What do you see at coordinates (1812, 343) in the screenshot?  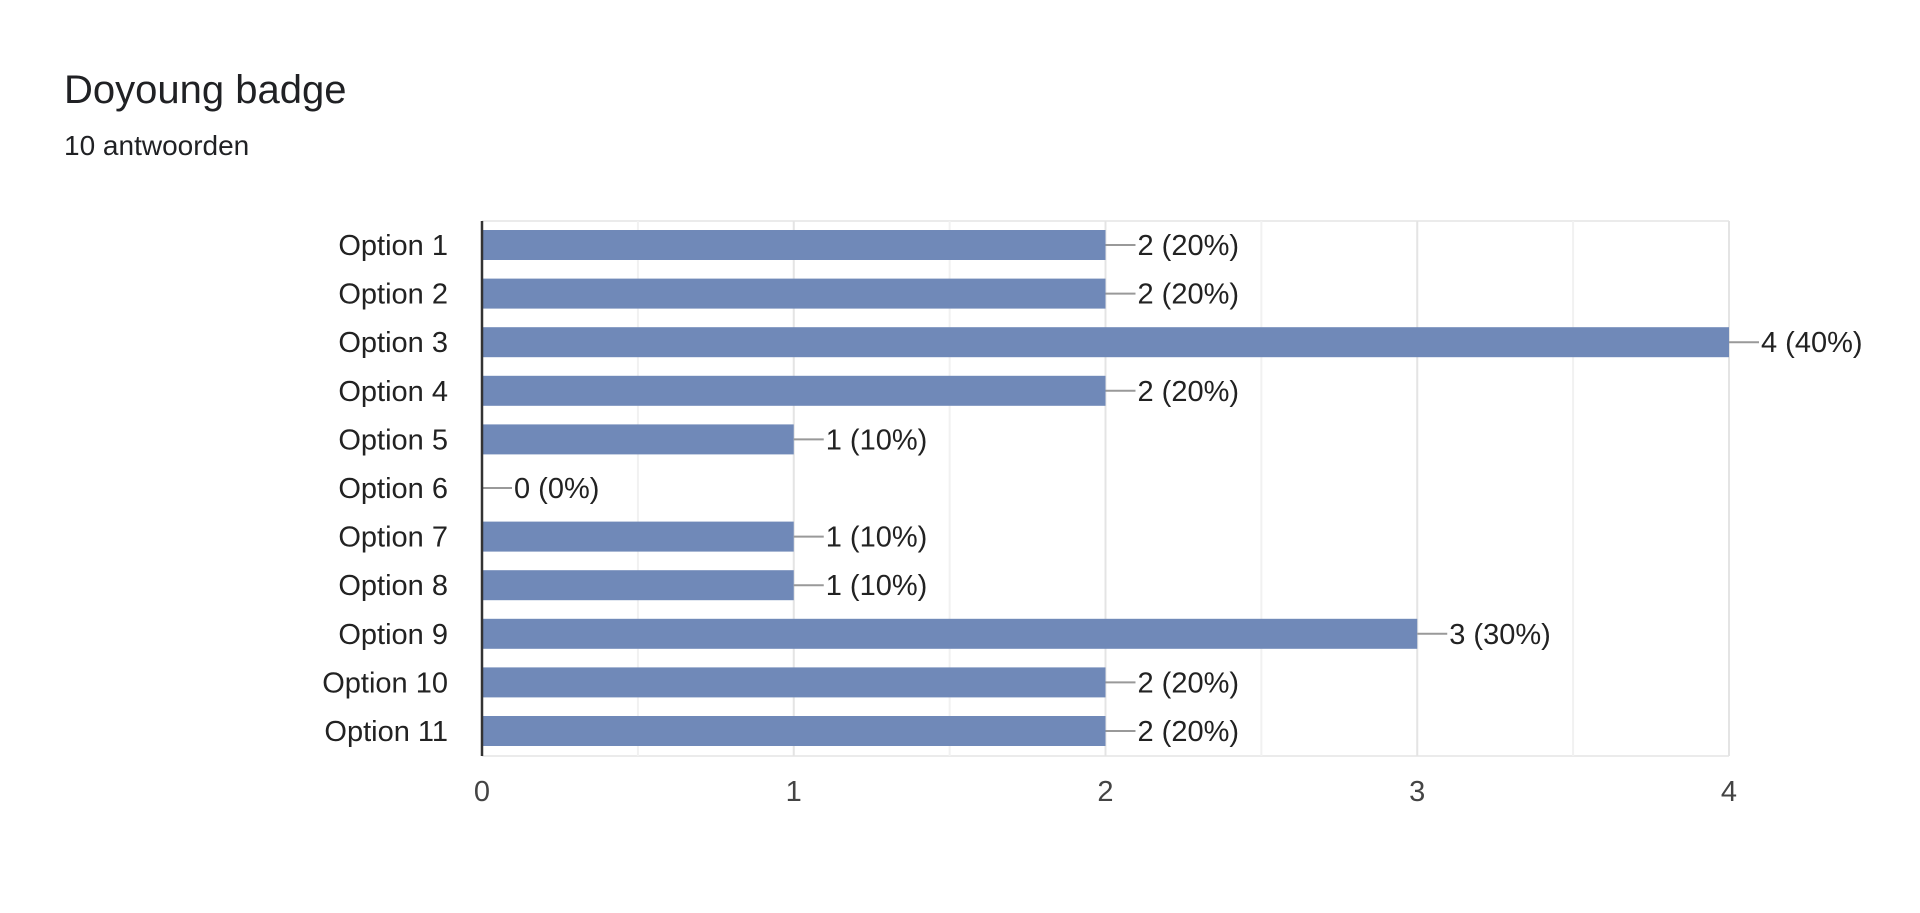 I see `data-label: 4 (40%)` at bounding box center [1812, 343].